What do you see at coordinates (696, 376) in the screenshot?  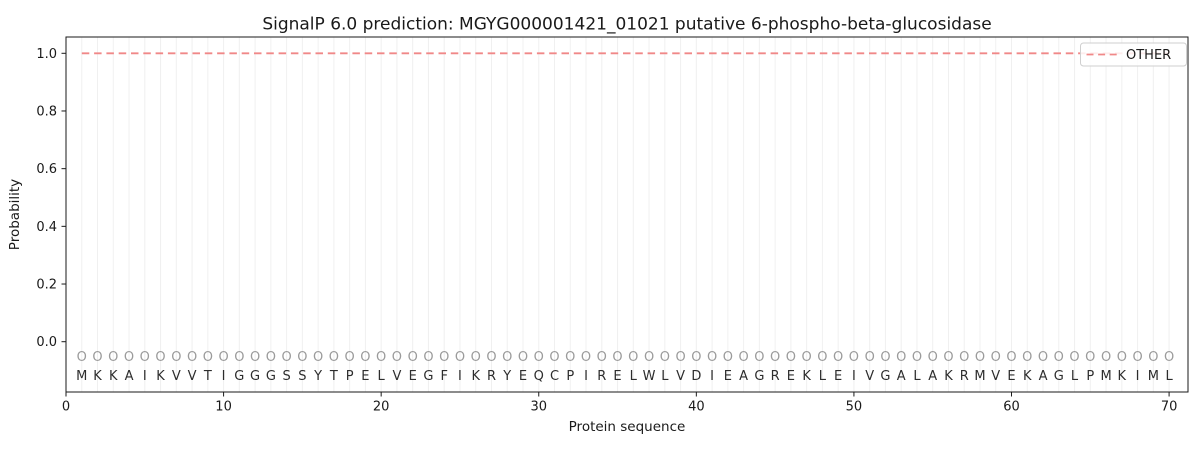 I see `residue-letter: D` at bounding box center [696, 376].